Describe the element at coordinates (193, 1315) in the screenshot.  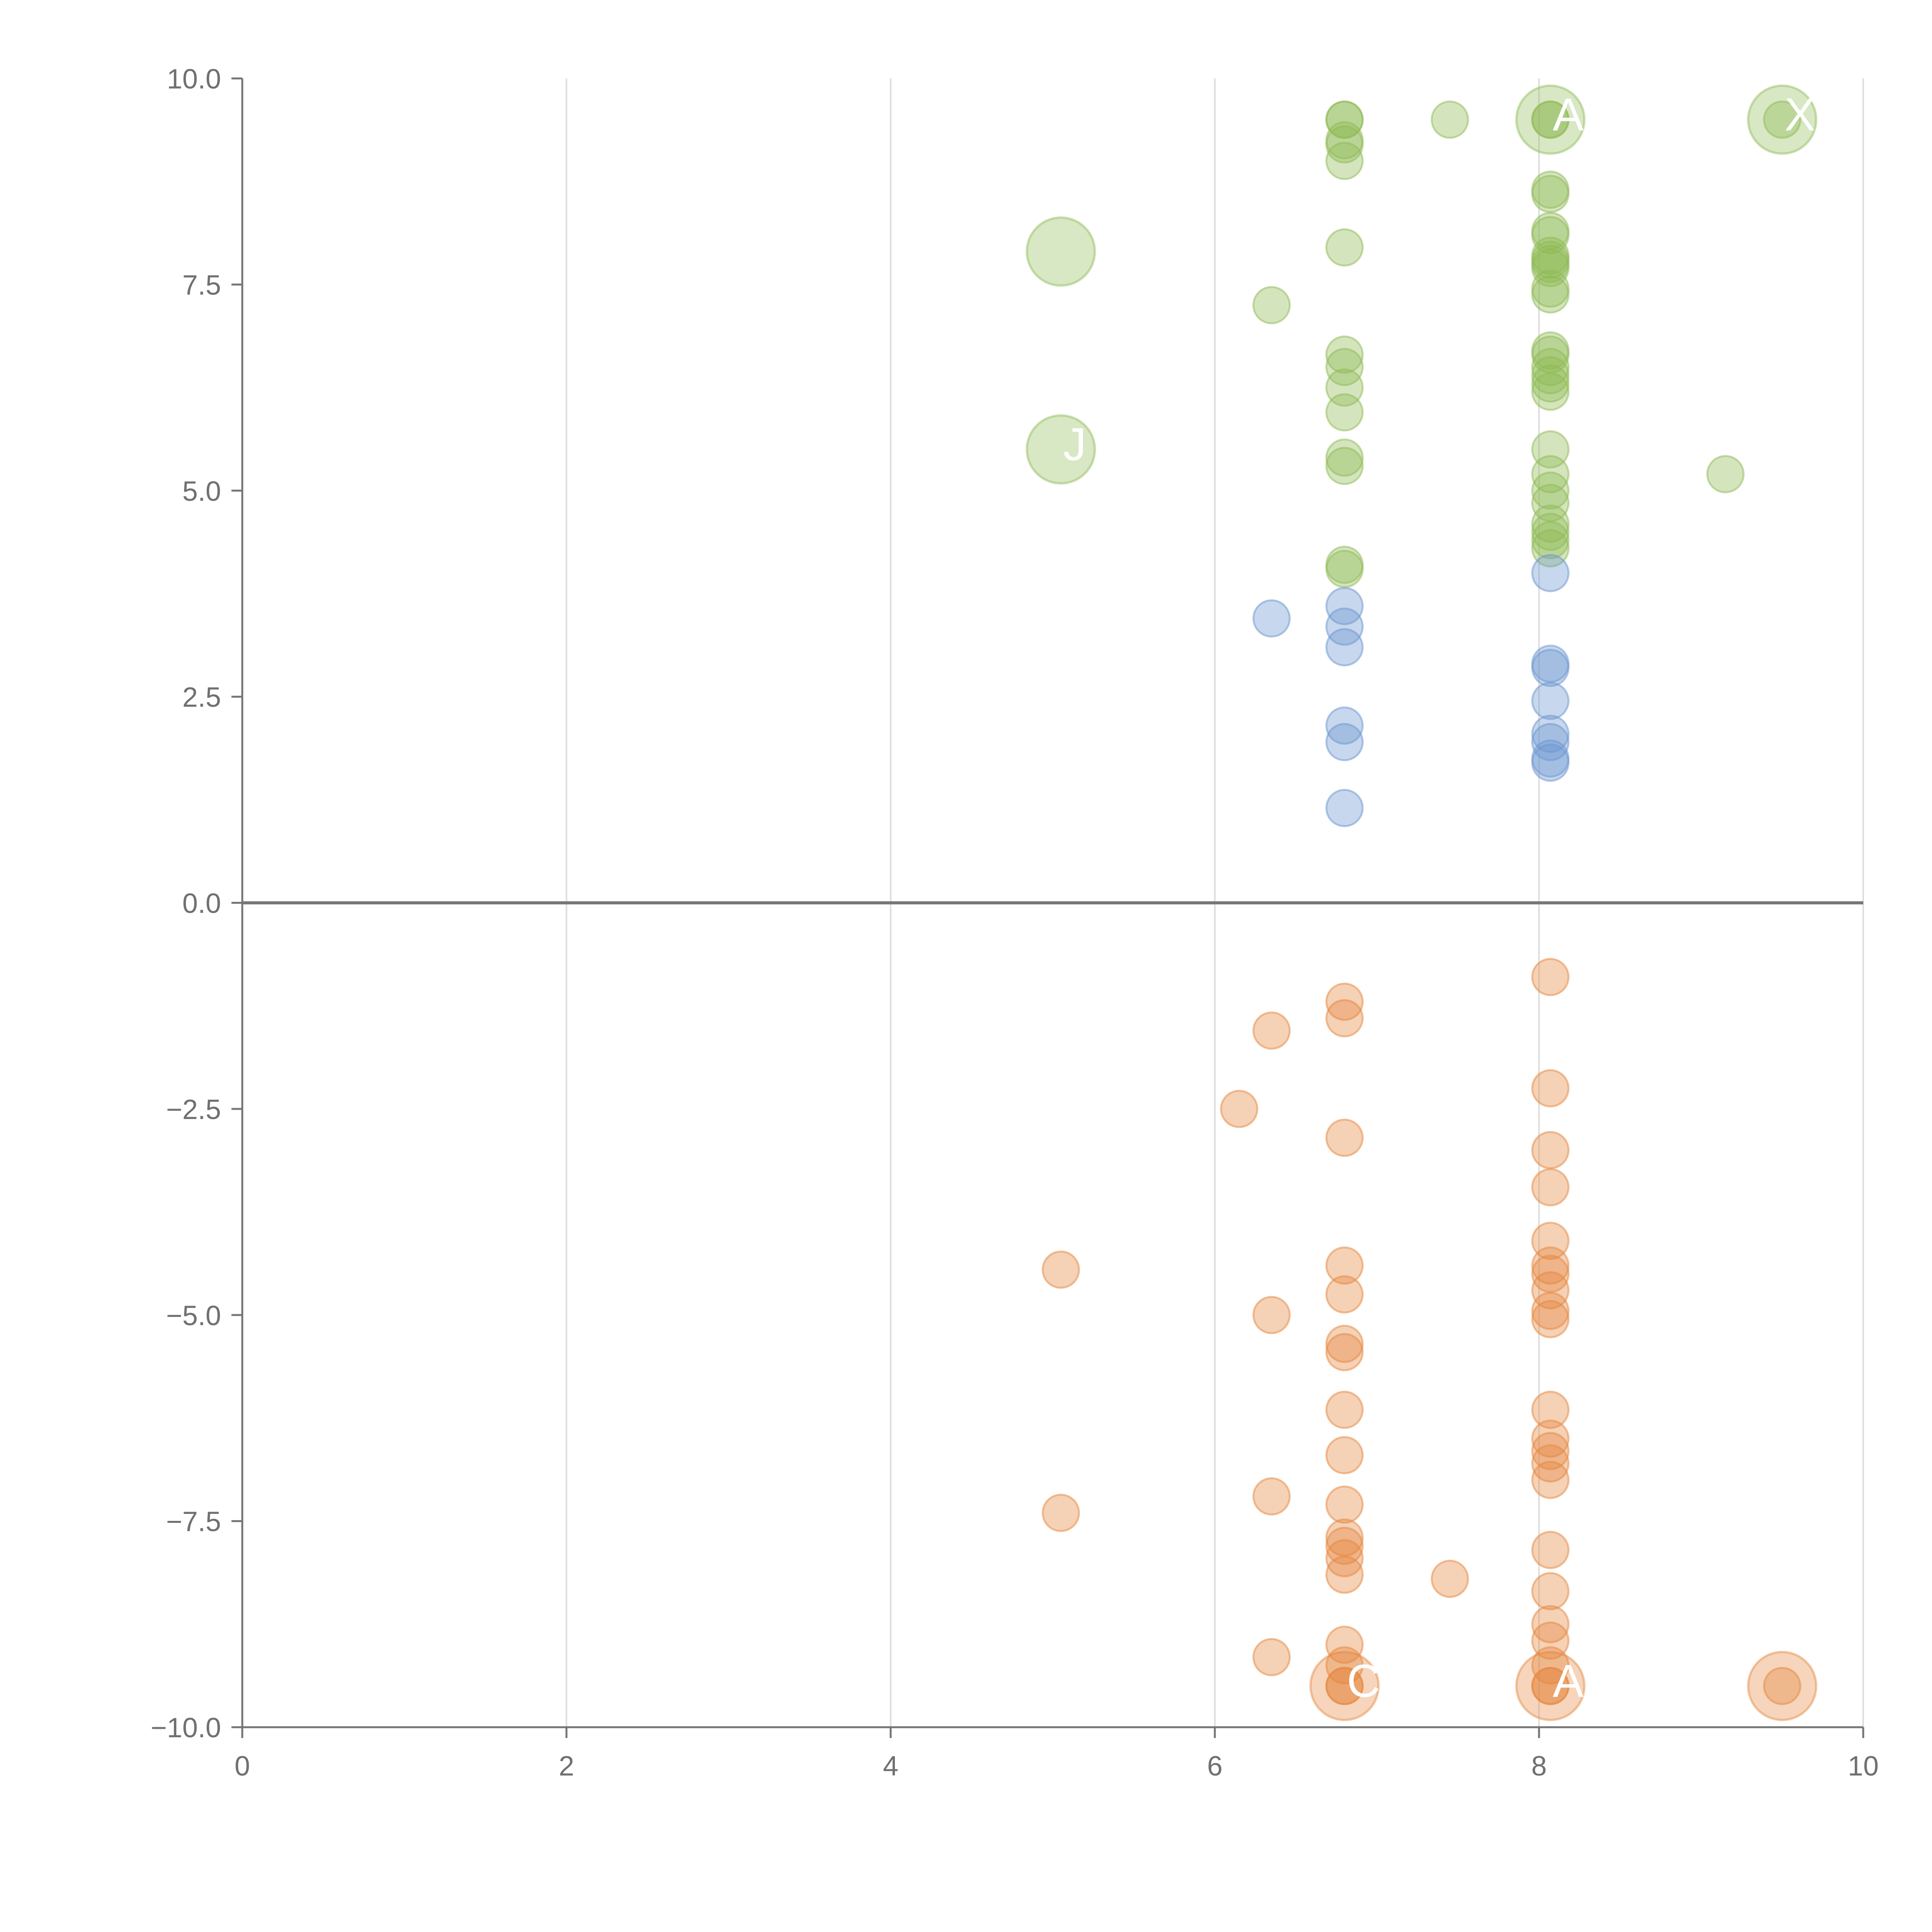
I see `y-tick-label: −5.0` at that location.